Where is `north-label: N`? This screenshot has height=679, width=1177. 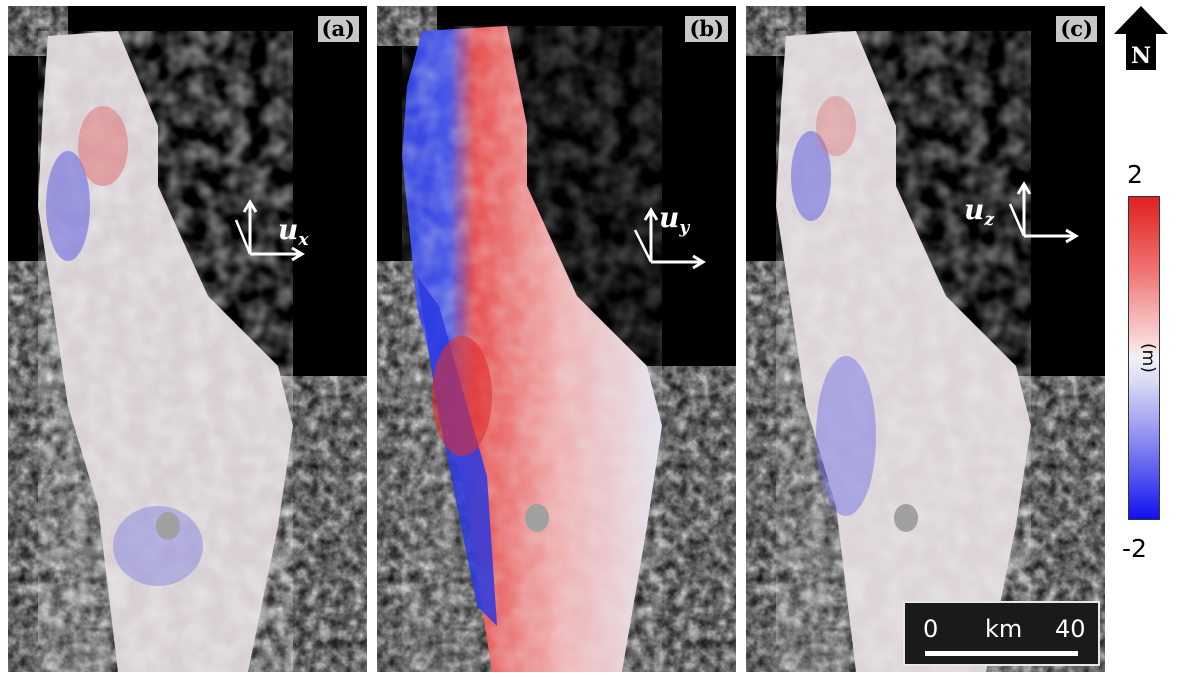
north-label: N is located at coordinates (1141, 56).